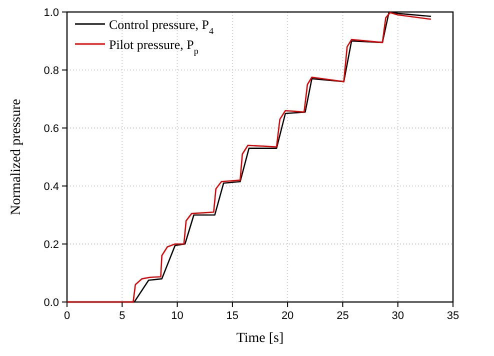 This screenshot has width=494, height=356. What do you see at coordinates (453, 316) in the screenshot?
I see `x-tick-label: 35` at bounding box center [453, 316].